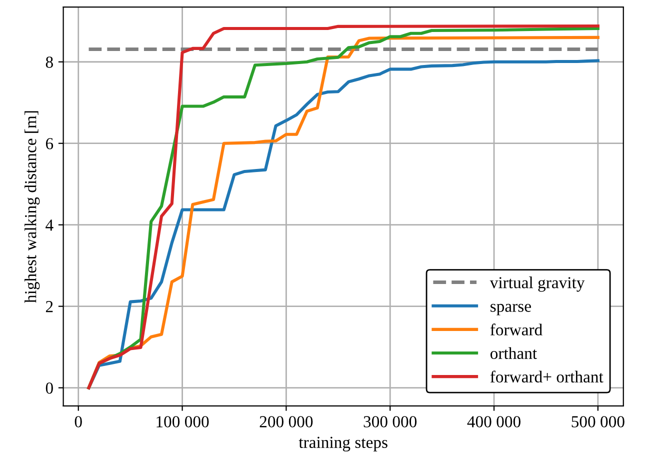 The image size is (646, 472). Describe the element at coordinates (547, 376) in the screenshot. I see `legend-label: forward+ orthant` at that location.